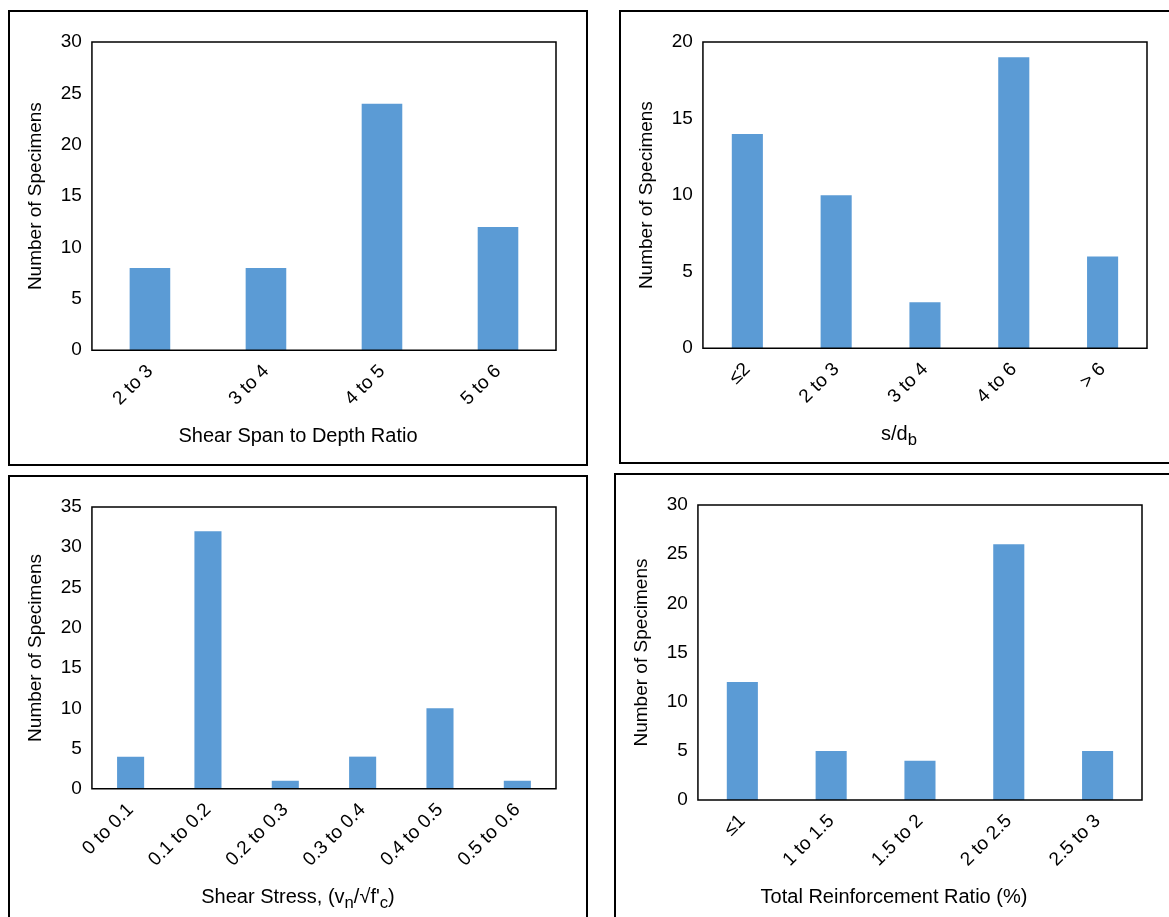 Image resolution: width=1169 pixels, height=917 pixels. Describe the element at coordinates (1074, 839) in the screenshot. I see `x-tick-label: 2.5 to 3` at that location.